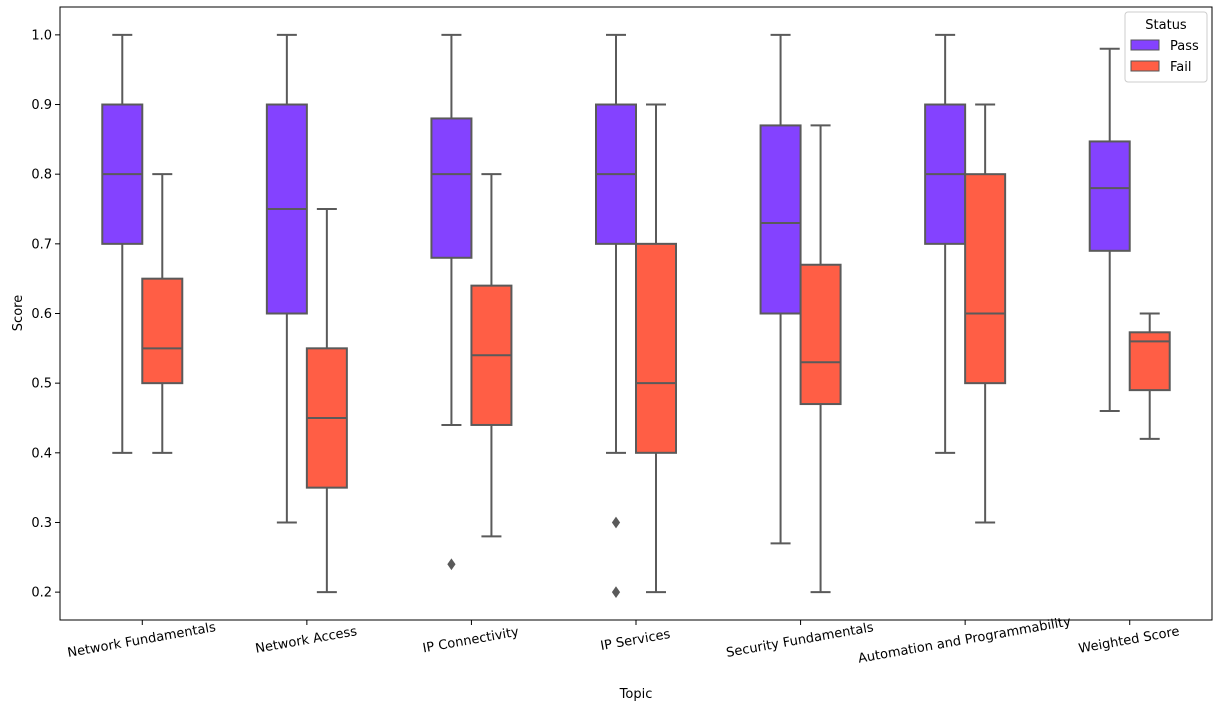 This screenshot has height=711, width=1224. What do you see at coordinates (306, 640) in the screenshot?
I see `x-tick-label: Network Access` at bounding box center [306, 640].